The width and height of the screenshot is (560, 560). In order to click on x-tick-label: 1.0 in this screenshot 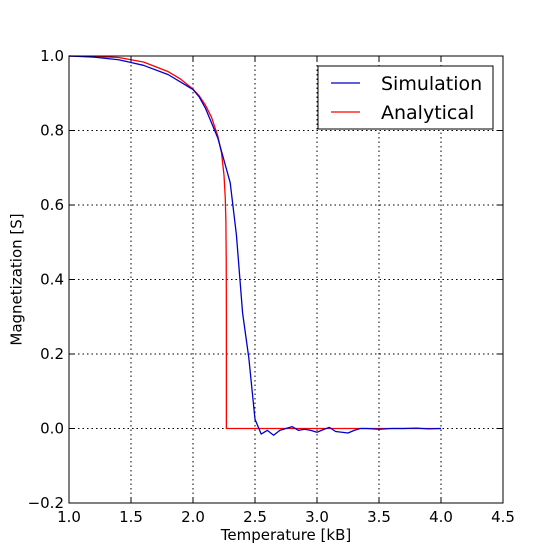, I will do `click(69, 517)`.